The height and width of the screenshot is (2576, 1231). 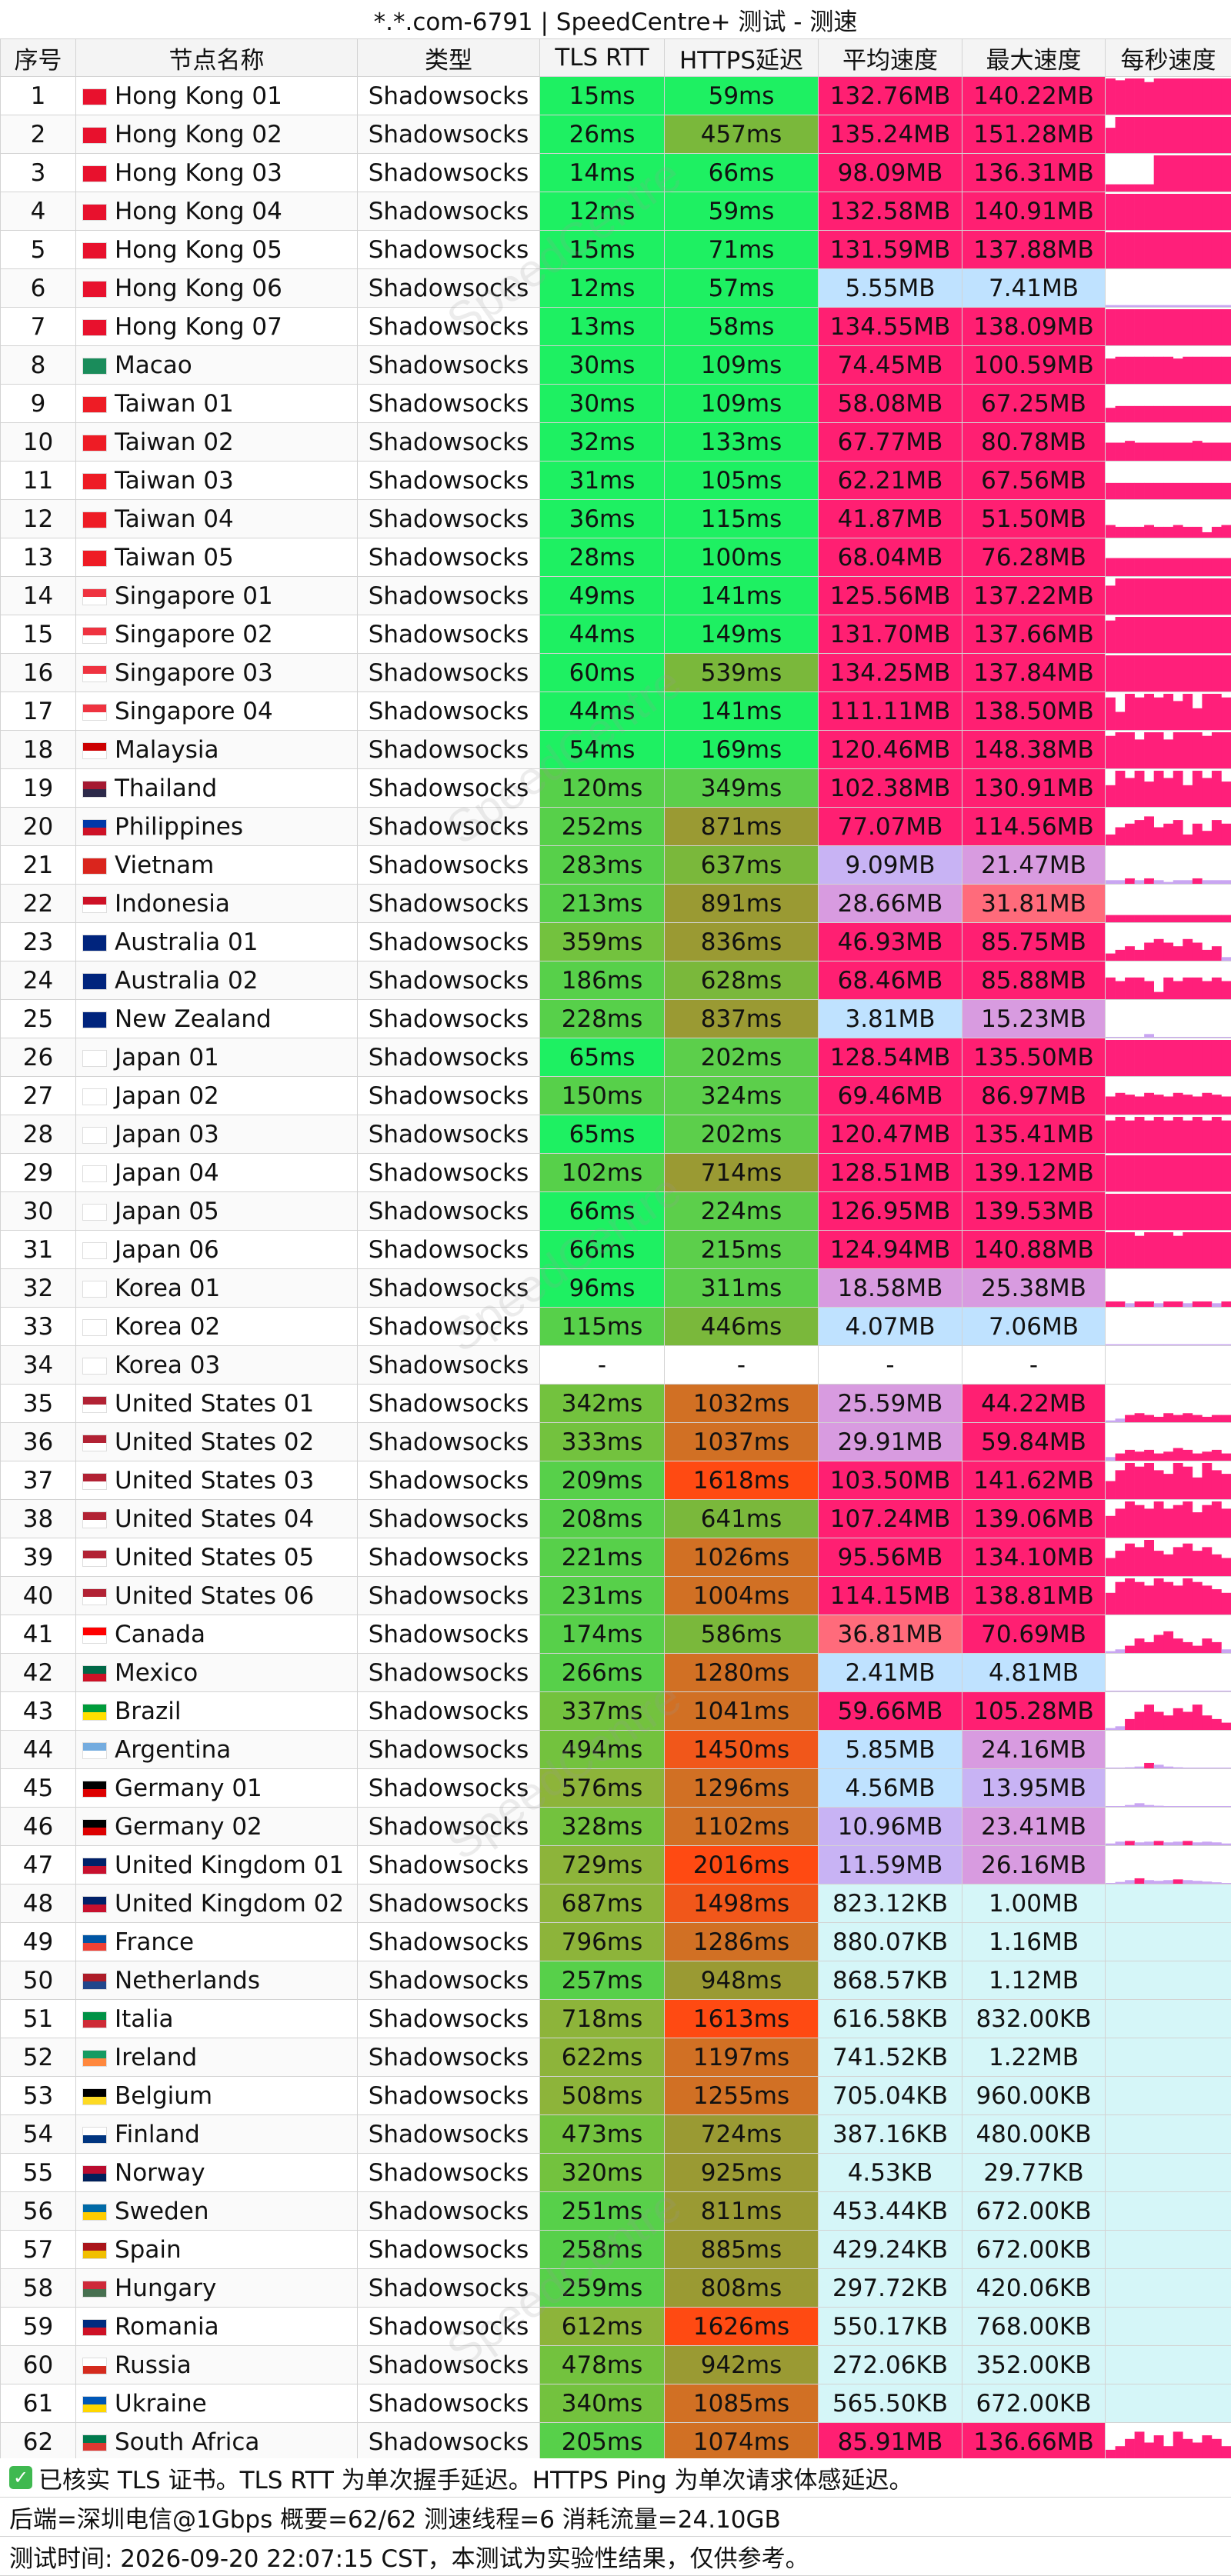 What do you see at coordinates (167, 1211) in the screenshot?
I see `node-name: Japan 05` at bounding box center [167, 1211].